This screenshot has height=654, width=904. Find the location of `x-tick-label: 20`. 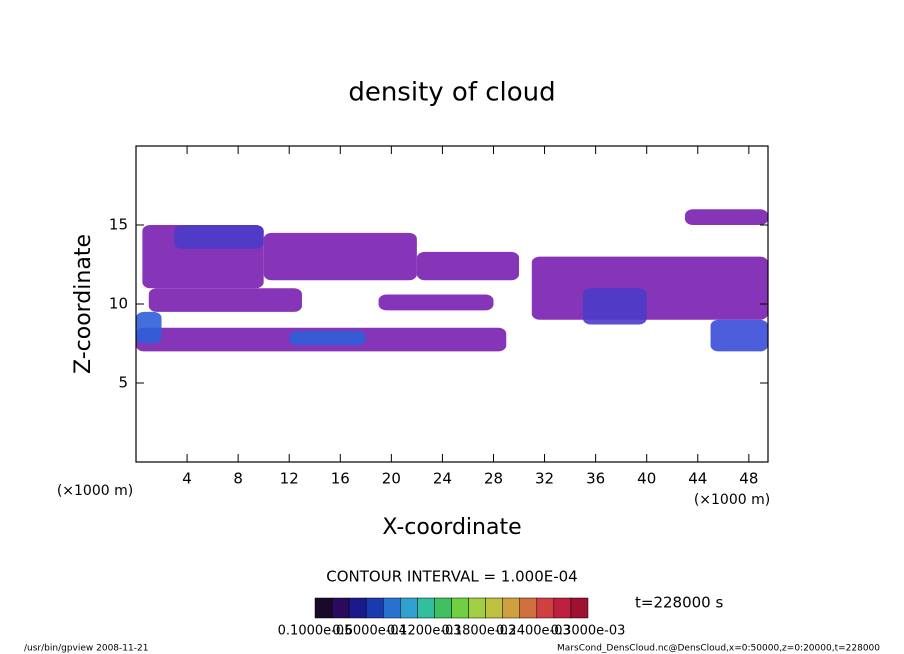

x-tick-label: 20 is located at coordinates (391, 479).